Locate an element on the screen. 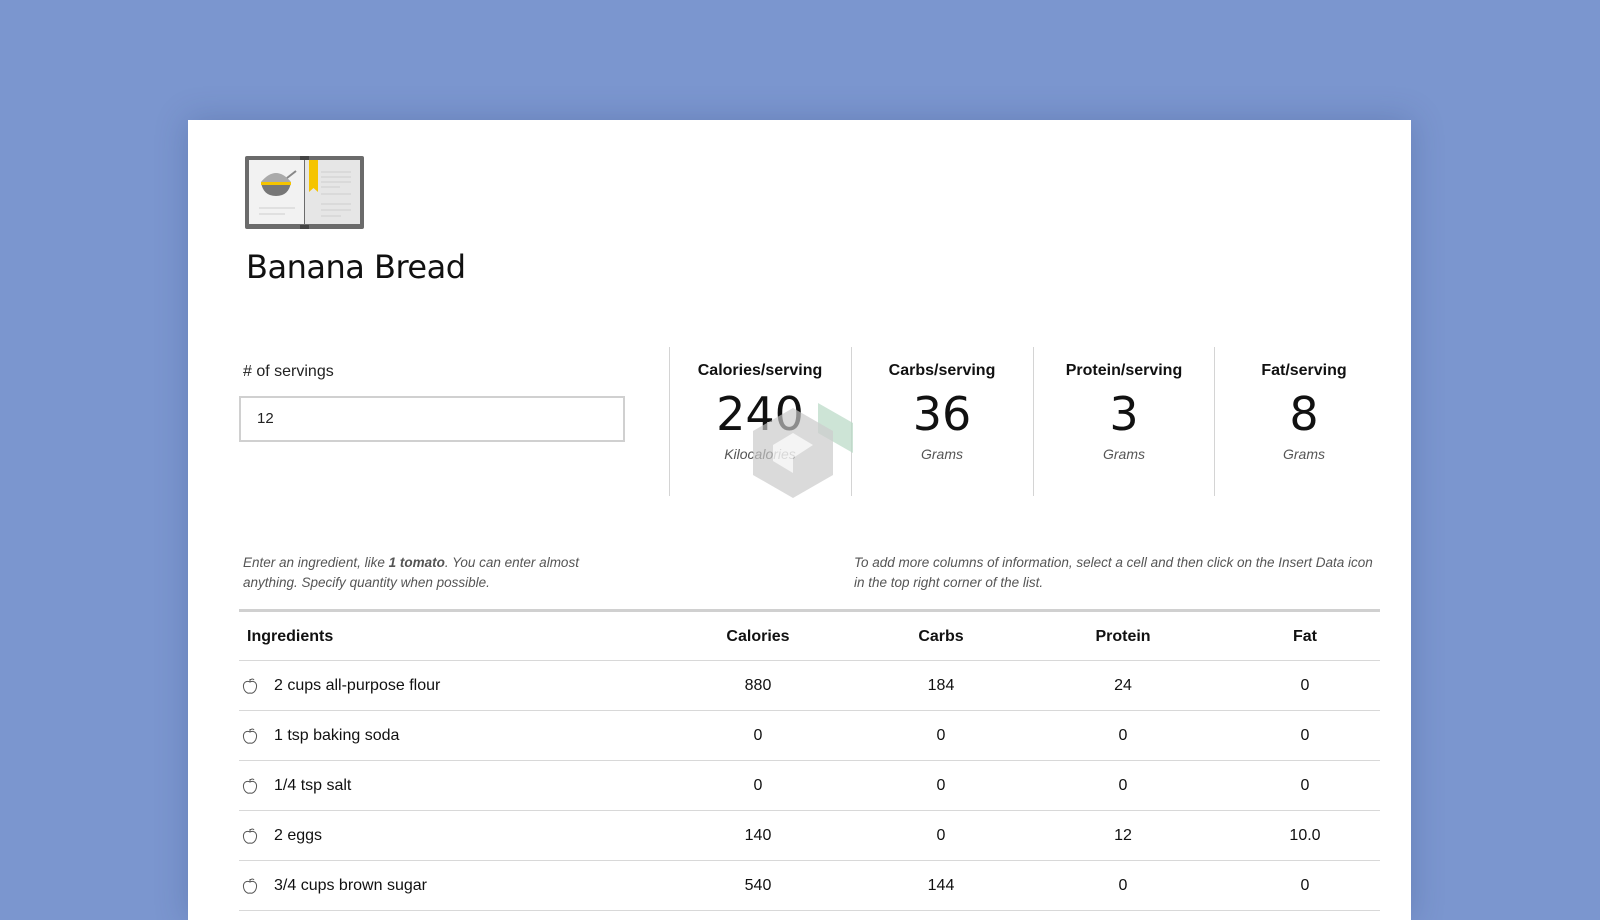 The width and height of the screenshot is (1600, 920). stat-fat: Fat/serving 8 Grams is located at coordinates (1304, 412).